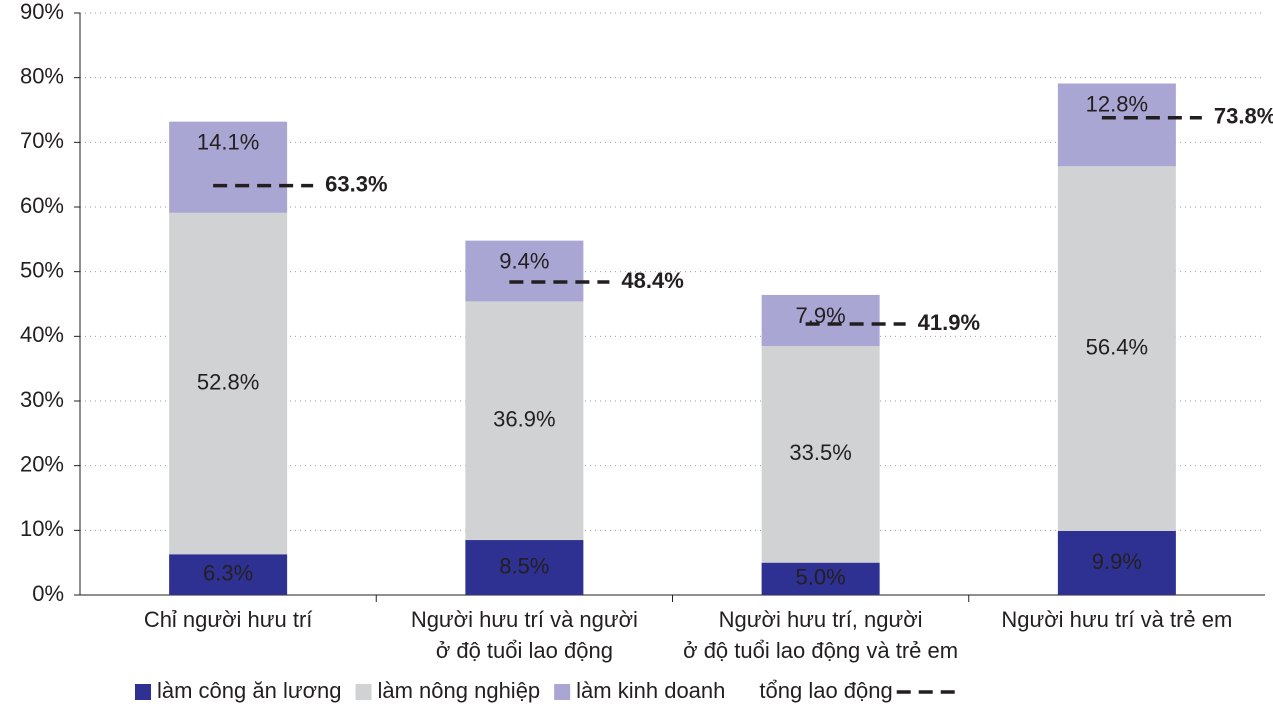 The height and width of the screenshot is (708, 1273). Describe the element at coordinates (458, 690) in the screenshot. I see `legend-label: làm nông nghiệp` at that location.